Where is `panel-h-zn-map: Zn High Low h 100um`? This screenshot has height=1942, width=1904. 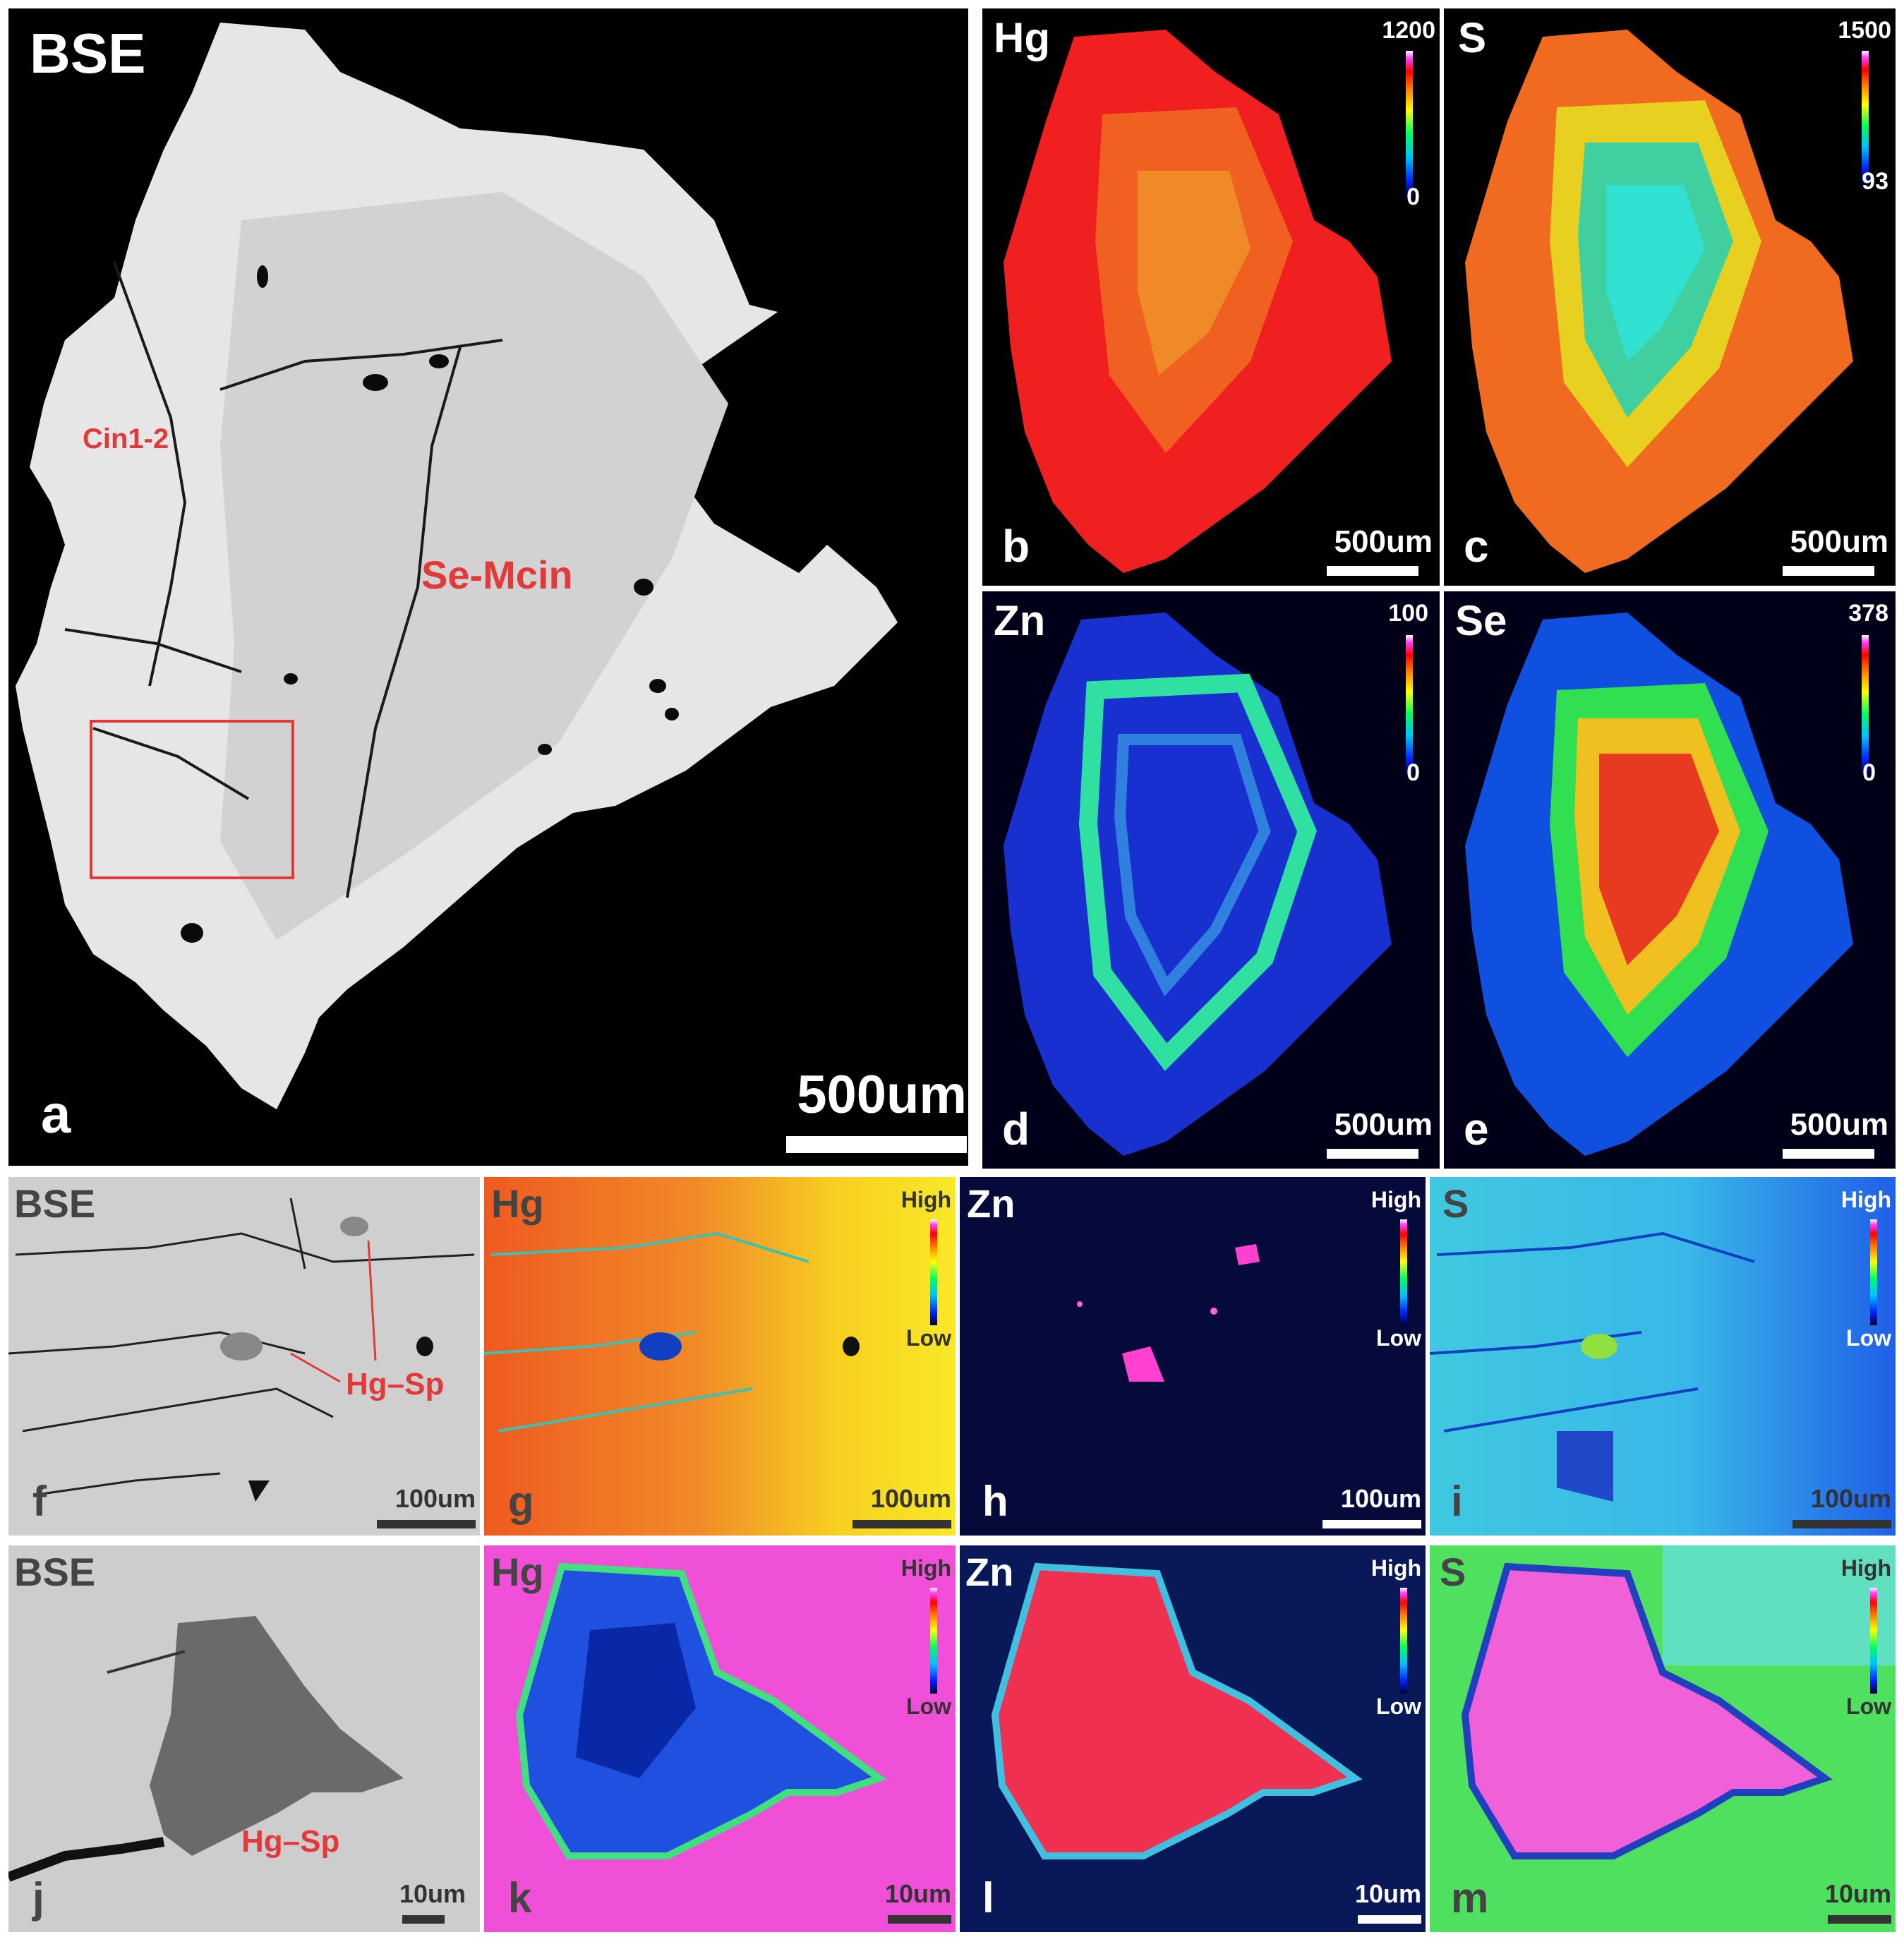
panel-h-zn-map: Zn High Low h 100um is located at coordinates (1193, 1356).